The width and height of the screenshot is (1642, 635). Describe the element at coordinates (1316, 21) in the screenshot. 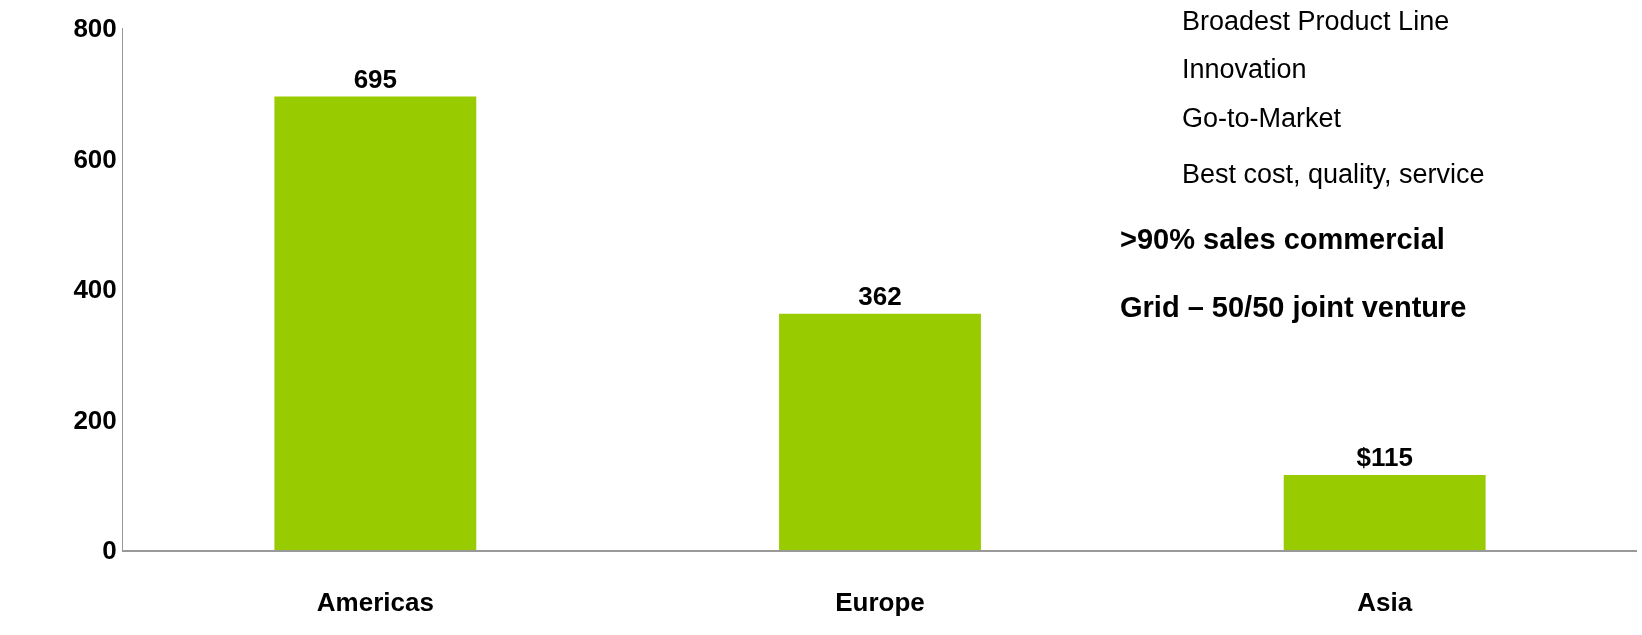

I see `annotation: Broadest Product Line` at that location.